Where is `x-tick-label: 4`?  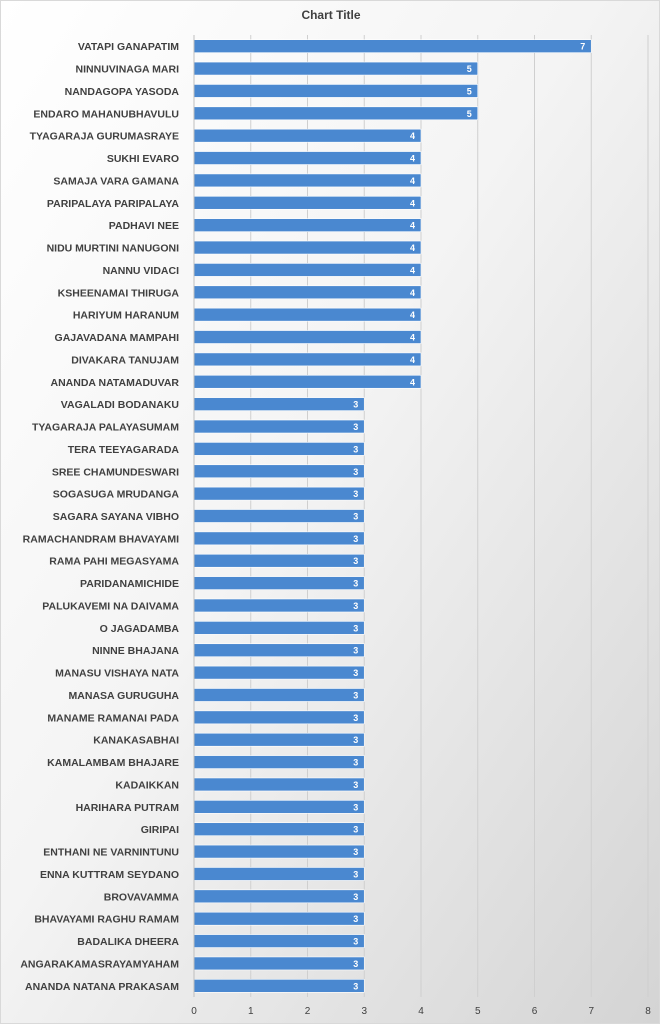
x-tick-label: 4 is located at coordinates (421, 1011).